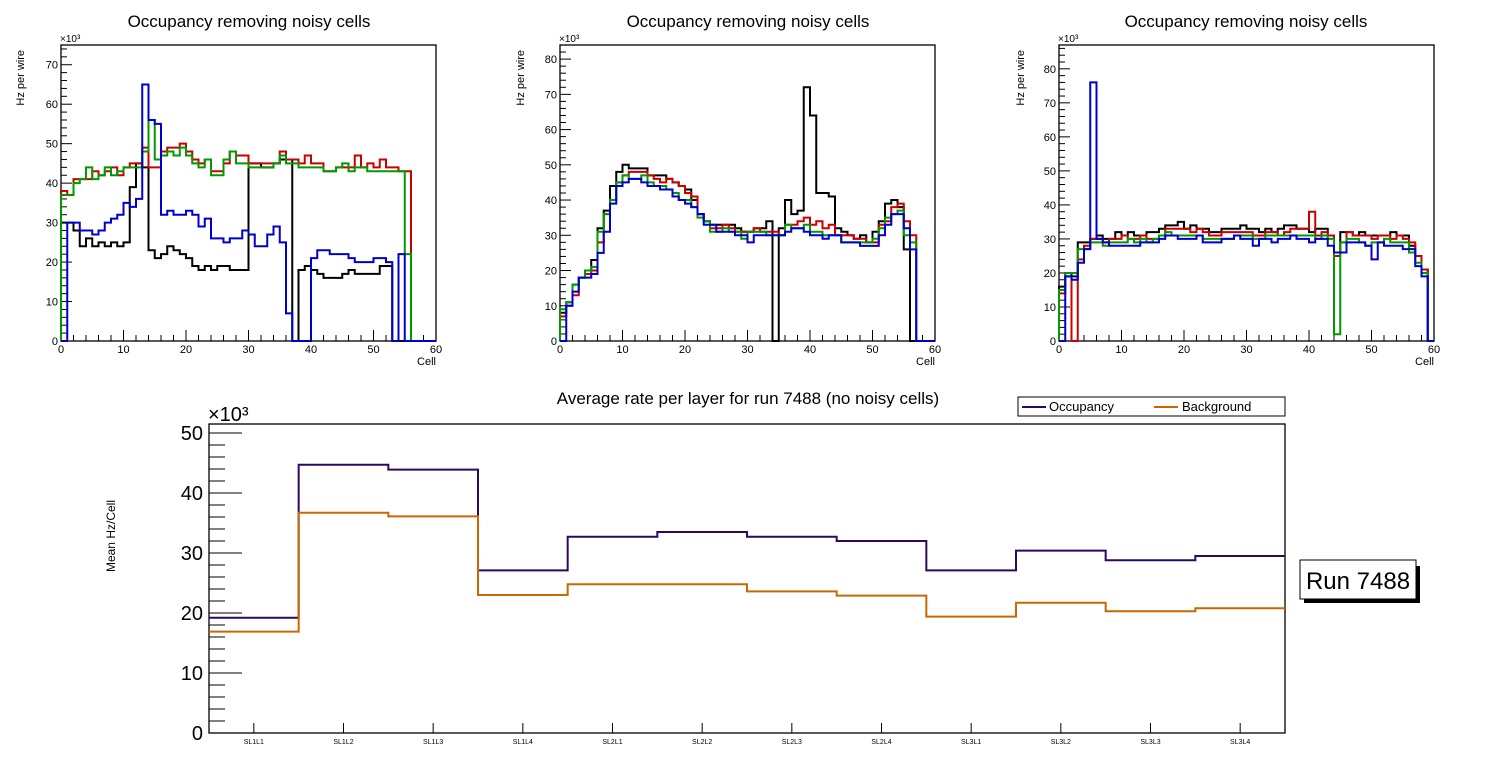 This screenshot has height=772, width=1496. I want to click on x-tick-label: SL2L2, so click(702, 742).